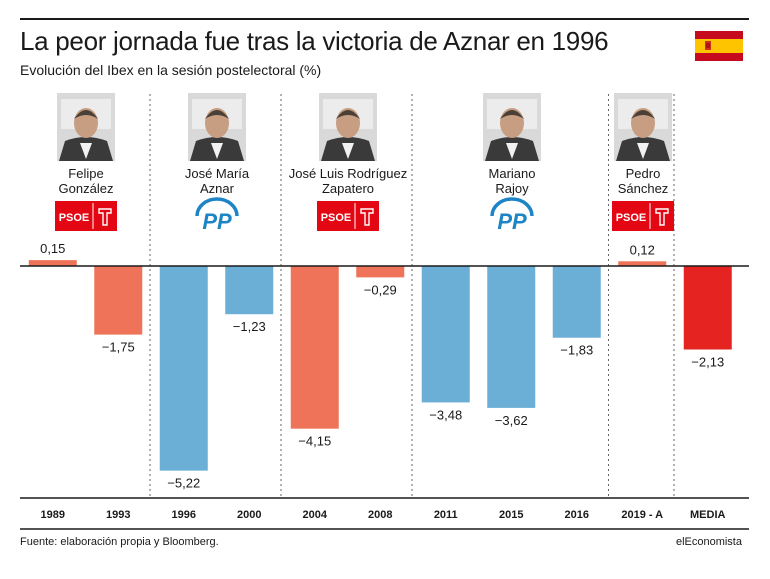 Image resolution: width=770 pixels, height=579 pixels. What do you see at coordinates (380, 515) in the screenshot?
I see `x-tick-label: 2008` at bounding box center [380, 515].